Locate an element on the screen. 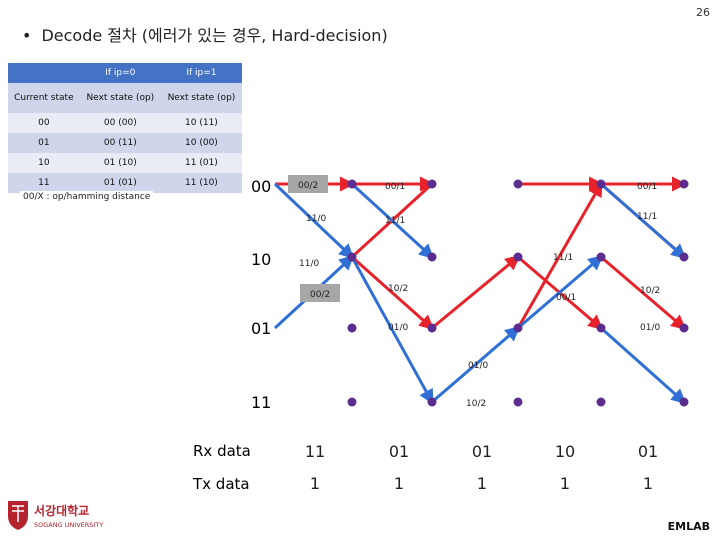 This screenshot has height=540, width=720. table-cell: 00 (00) is located at coordinates (120, 123).